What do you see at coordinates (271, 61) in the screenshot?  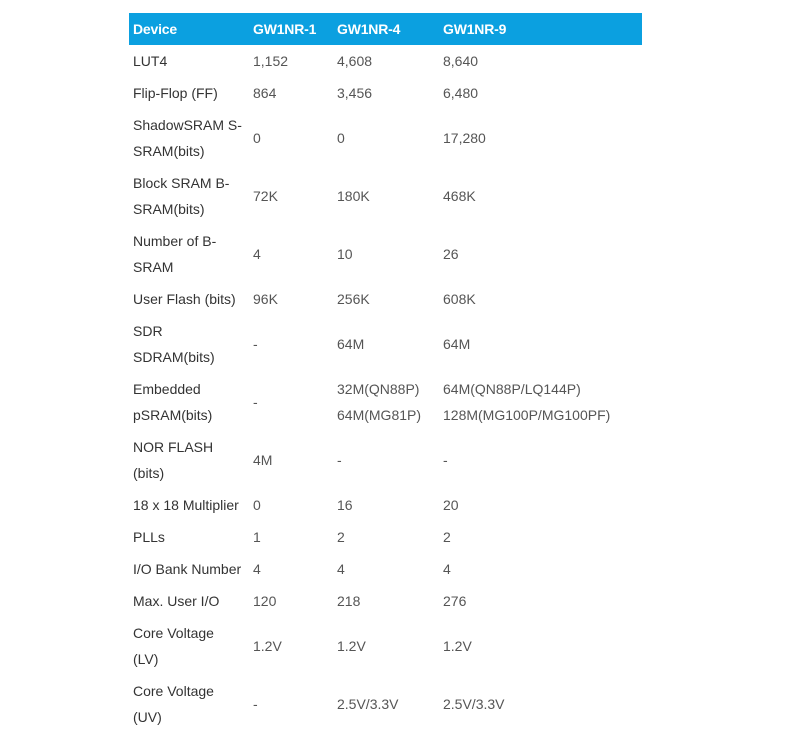 I see `cell-value: 1,152` at bounding box center [271, 61].